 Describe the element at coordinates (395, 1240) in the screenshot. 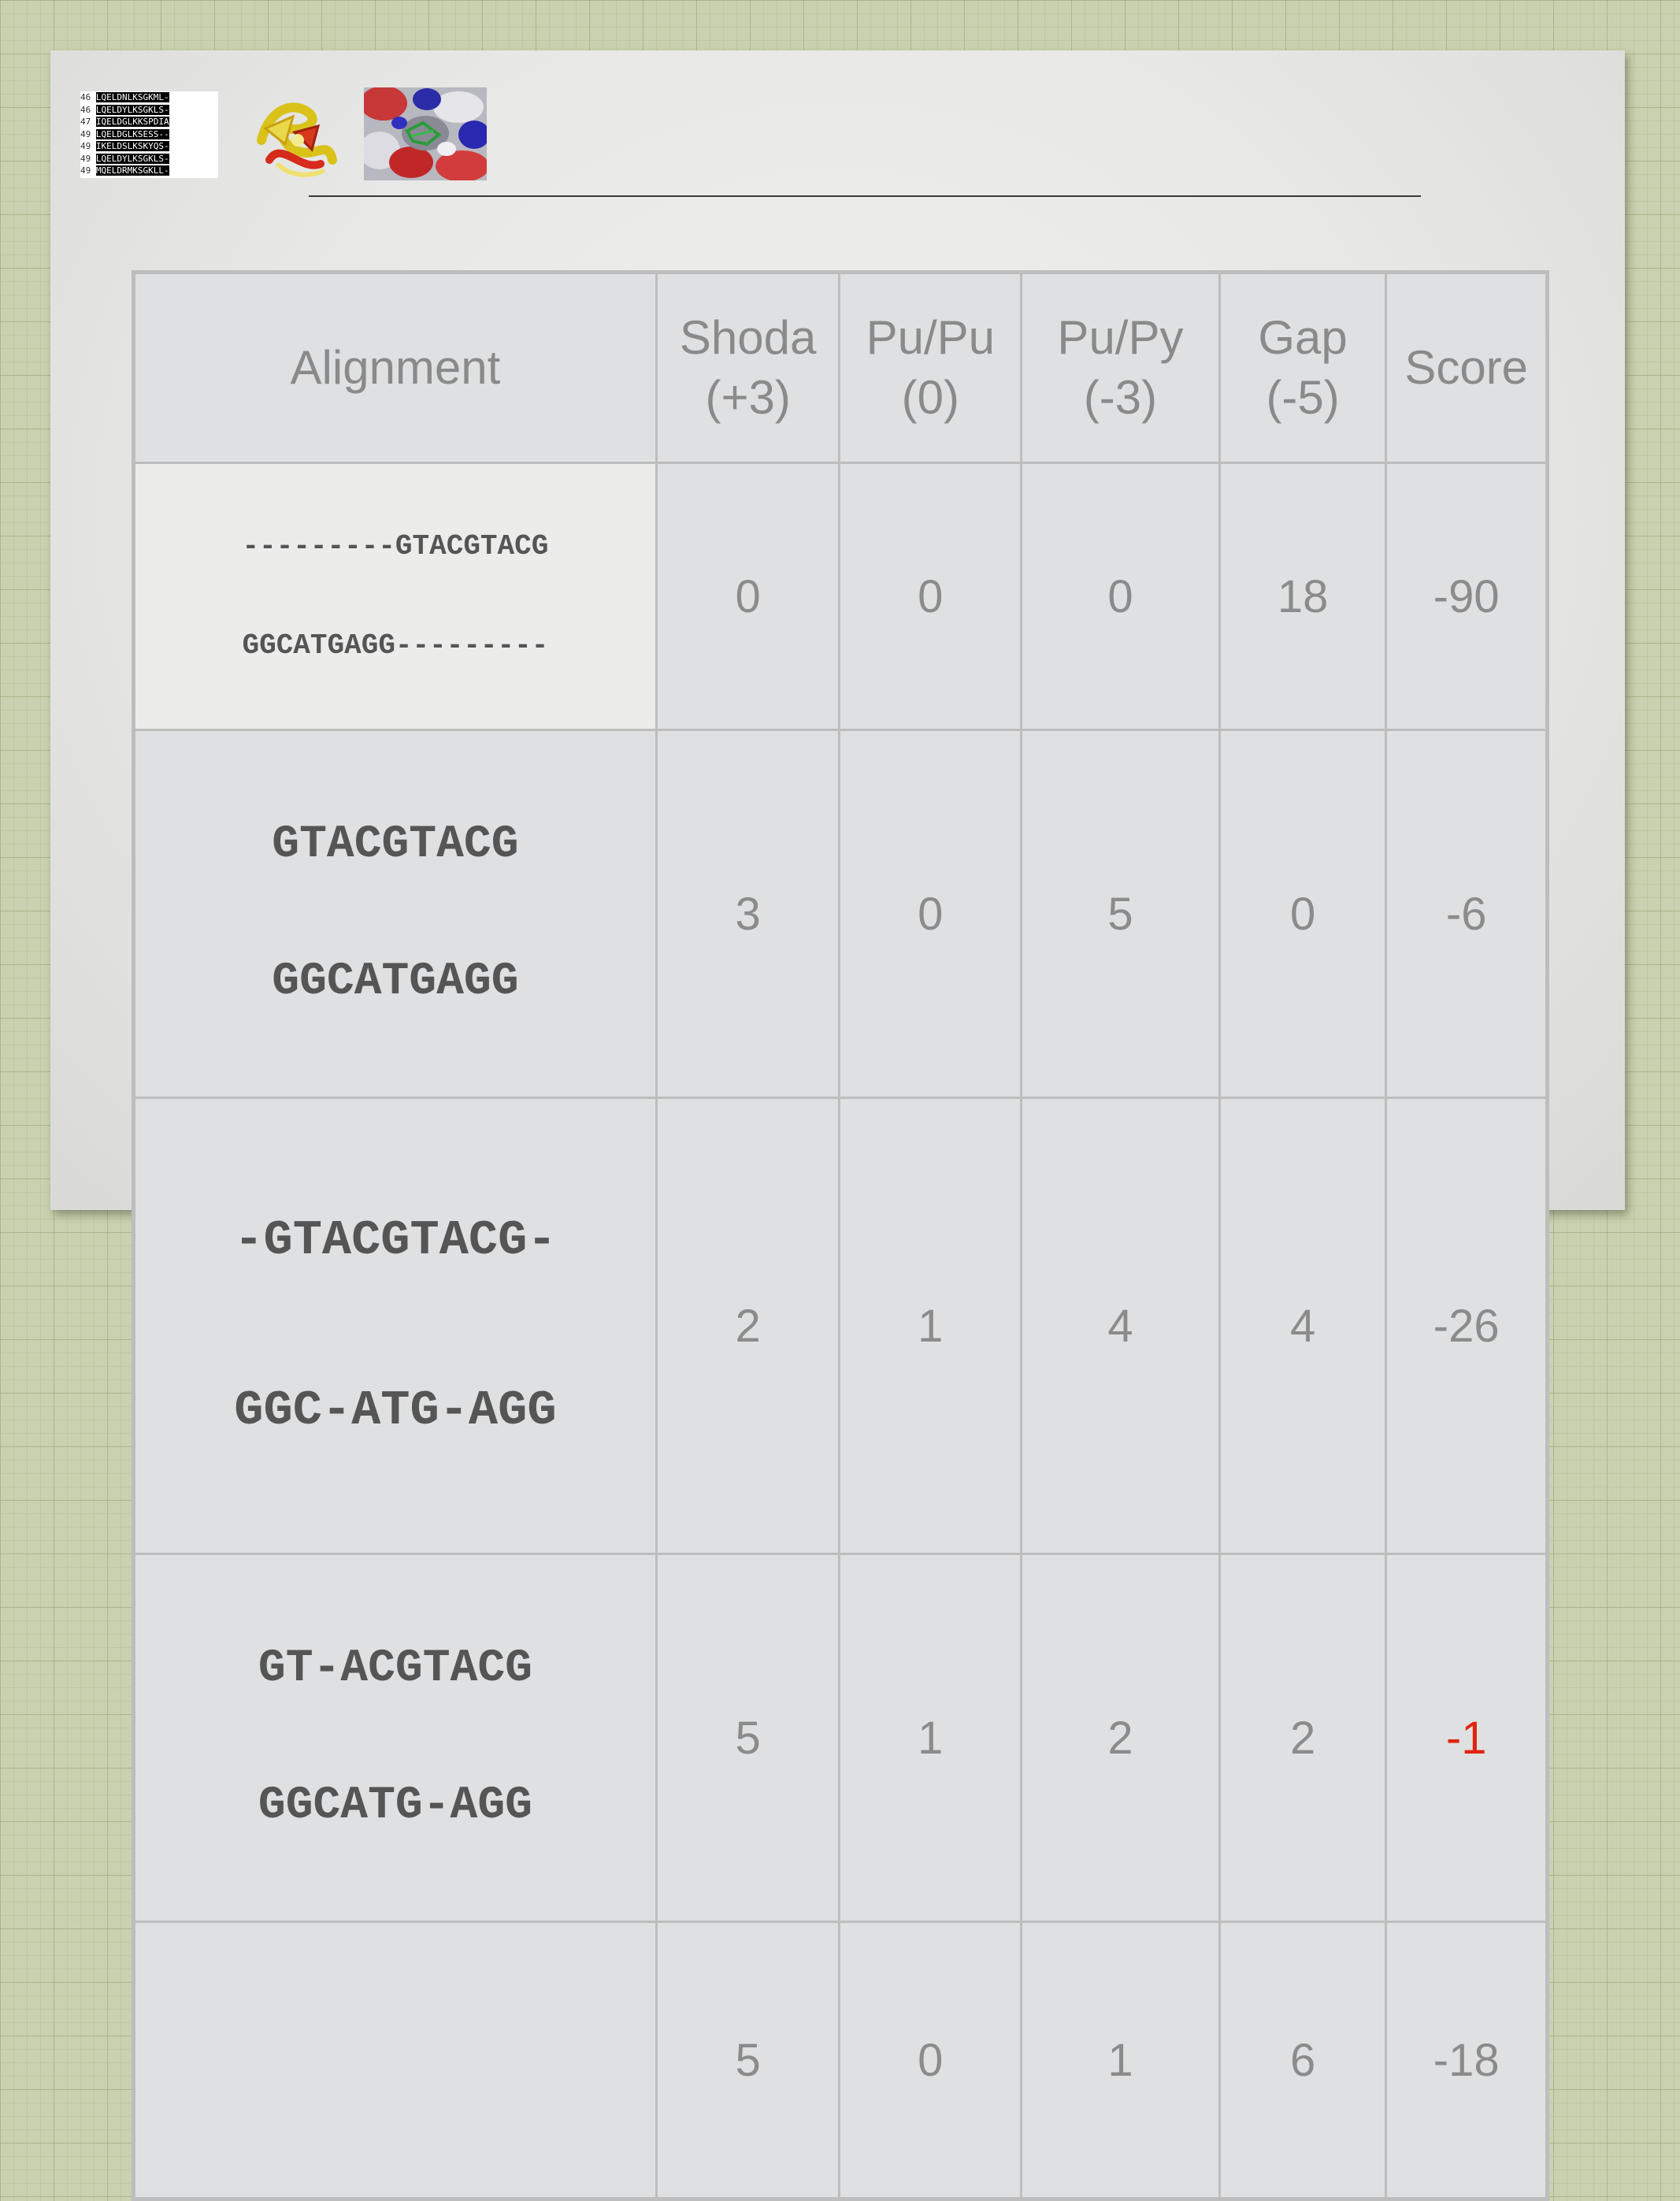

I see `alignment-top-sequence: -GTACGTACG-` at that location.